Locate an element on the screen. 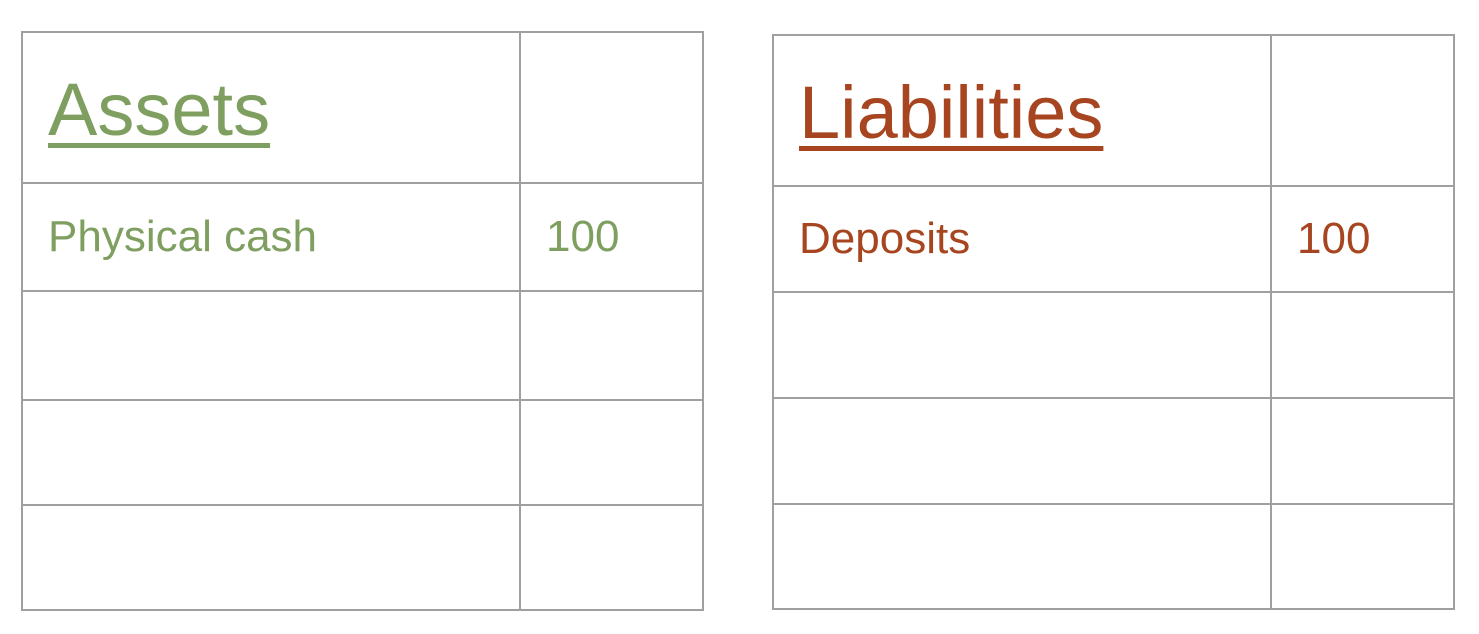 This screenshot has width=1479, height=634. liabilities-header-row: Liabilities is located at coordinates (1113, 110).